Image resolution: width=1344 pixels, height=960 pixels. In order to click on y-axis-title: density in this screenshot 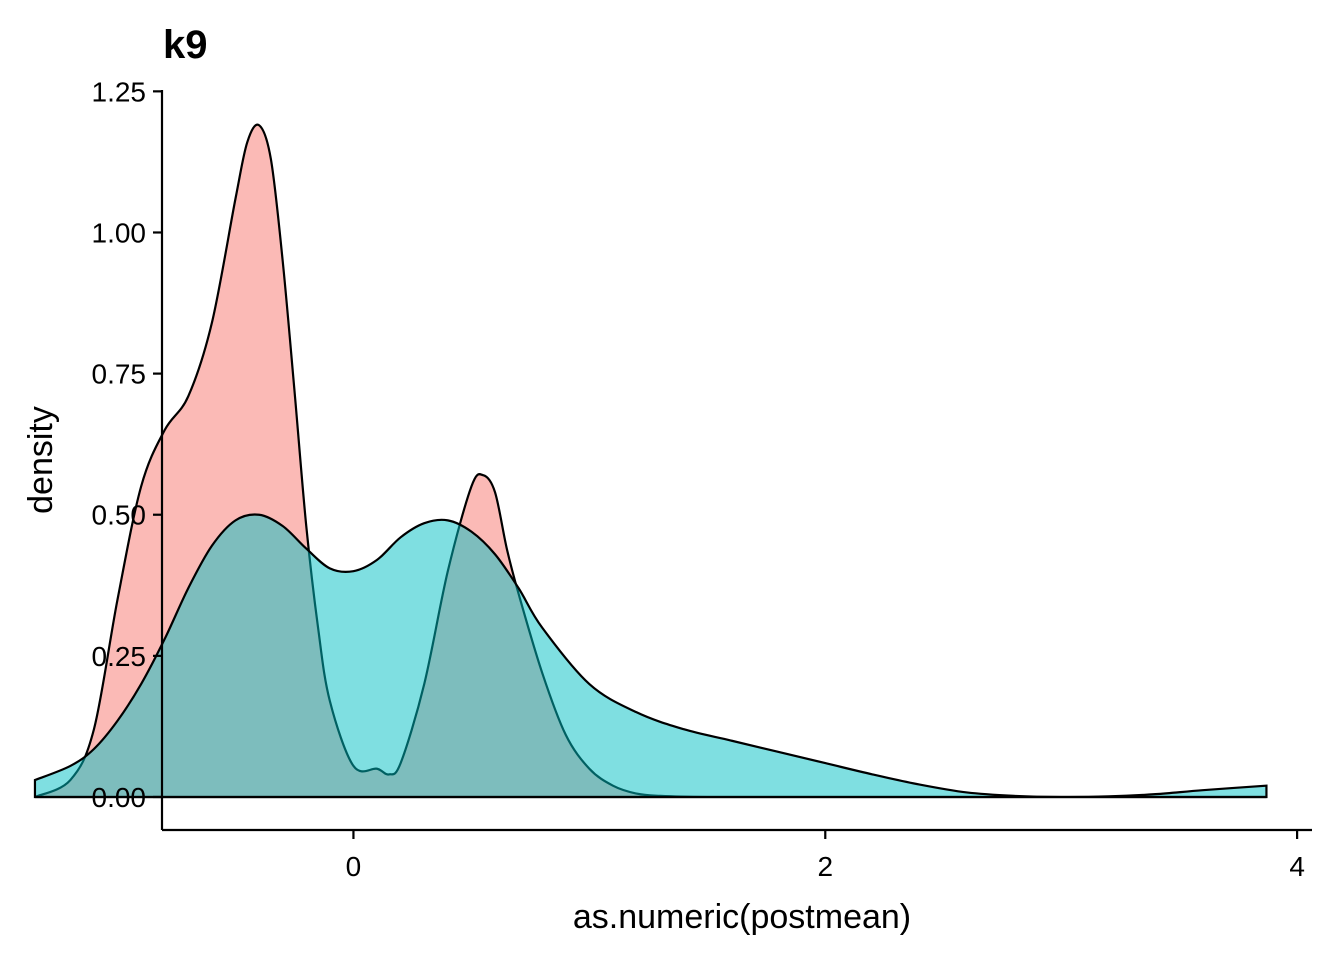, I will do `click(41, 460)`.